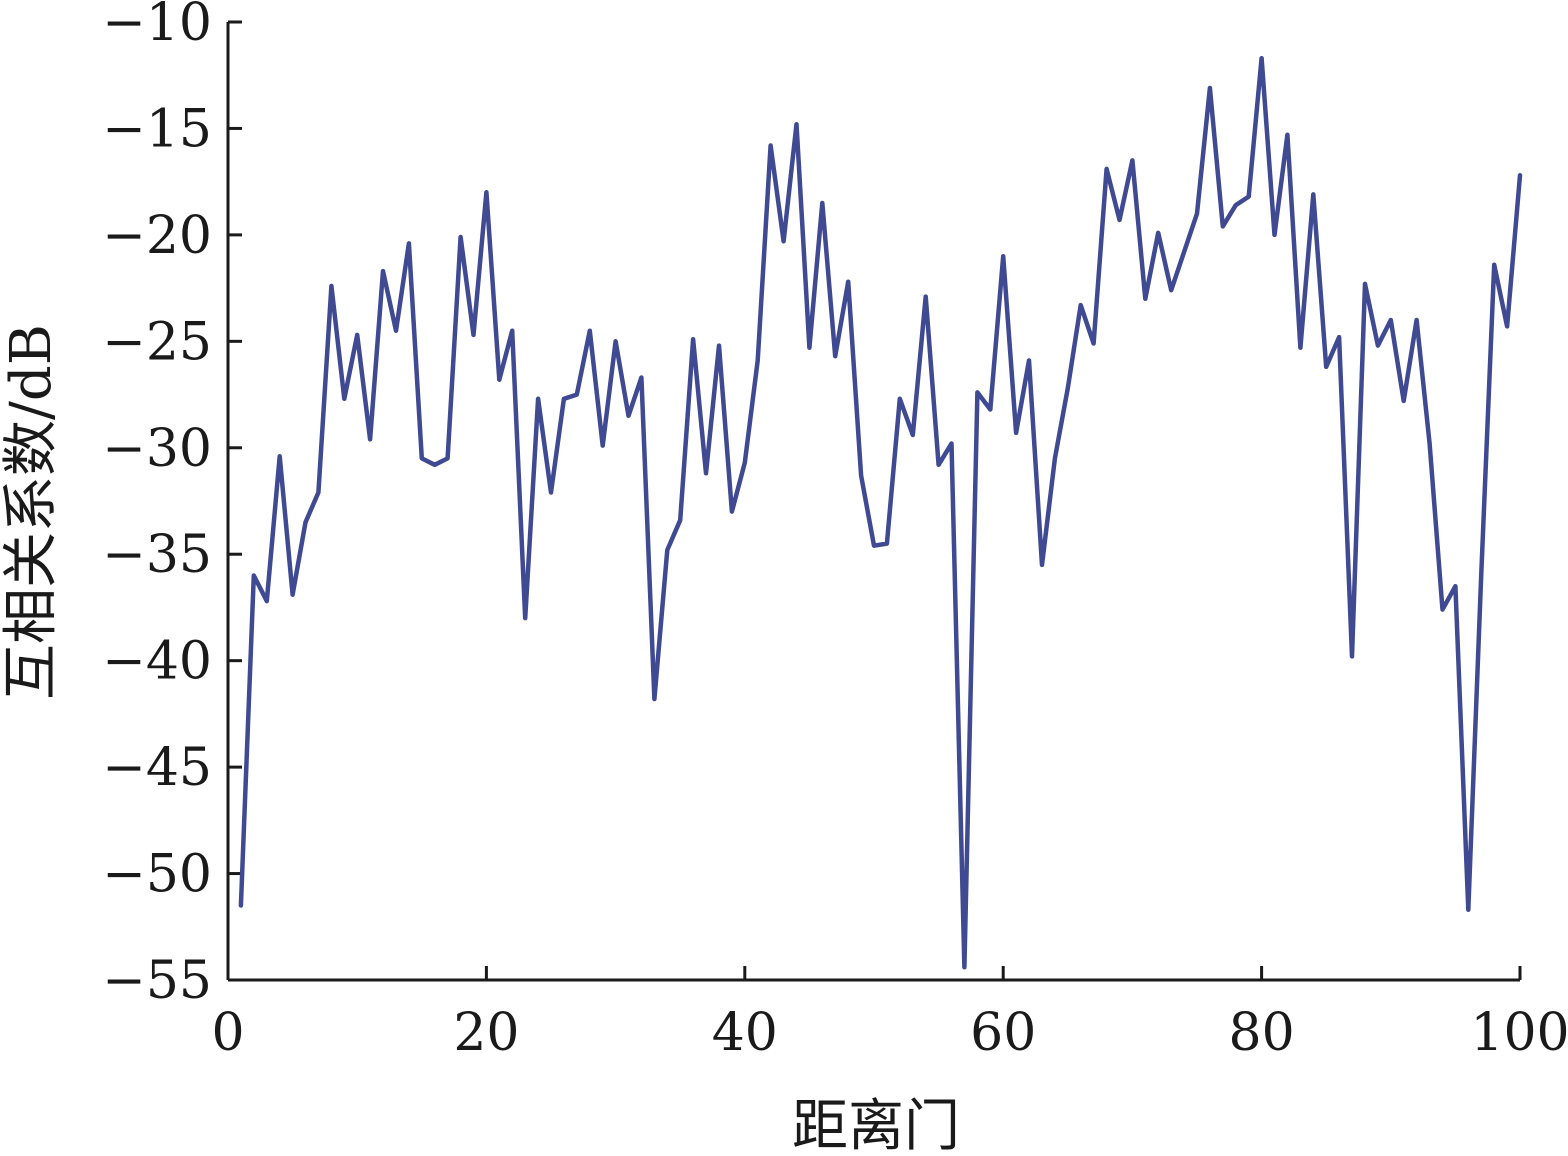 The width and height of the screenshot is (1568, 1156). Describe the element at coordinates (1262, 1033) in the screenshot. I see `x-tick-label: 80` at that location.